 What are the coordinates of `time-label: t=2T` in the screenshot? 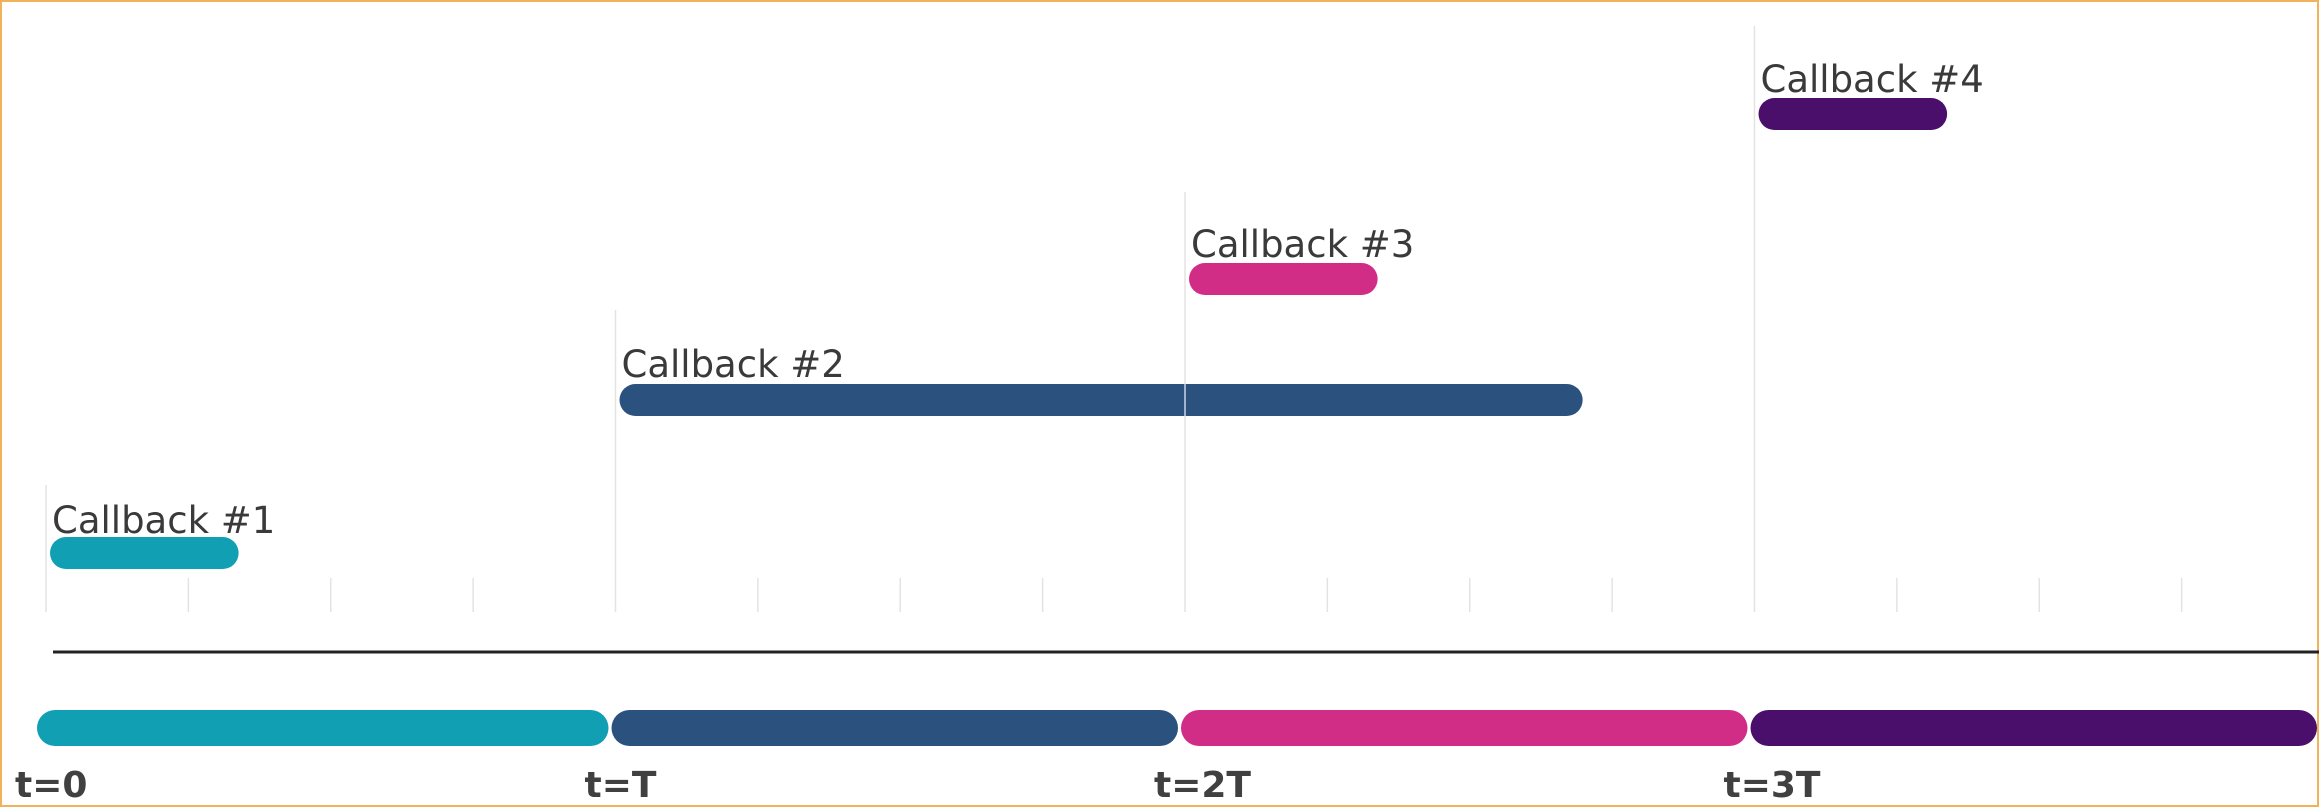 It's located at (1202, 785).